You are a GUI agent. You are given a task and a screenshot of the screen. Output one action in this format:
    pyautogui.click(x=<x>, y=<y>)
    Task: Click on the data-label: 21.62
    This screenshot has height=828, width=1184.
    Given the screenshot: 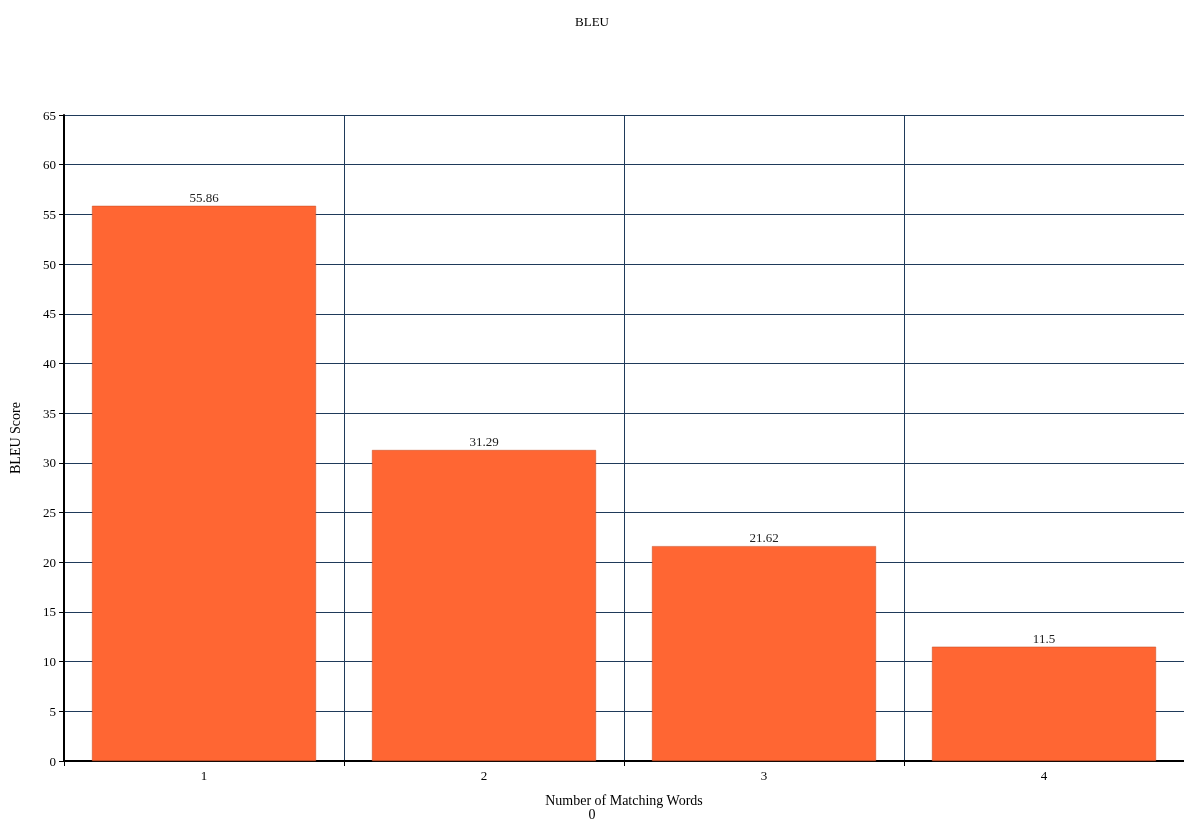 What is the action you would take?
    pyautogui.click(x=764, y=538)
    